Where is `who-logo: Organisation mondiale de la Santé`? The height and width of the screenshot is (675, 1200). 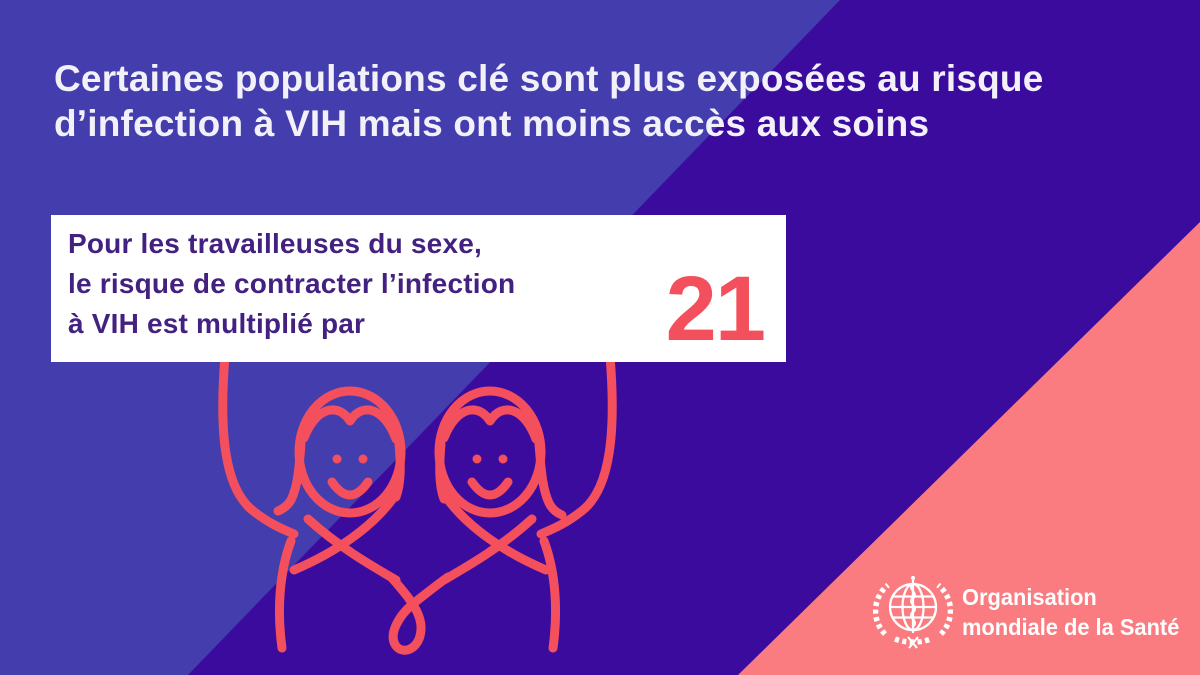 who-logo: Organisation mondiale de la Santé is located at coordinates (1032, 612).